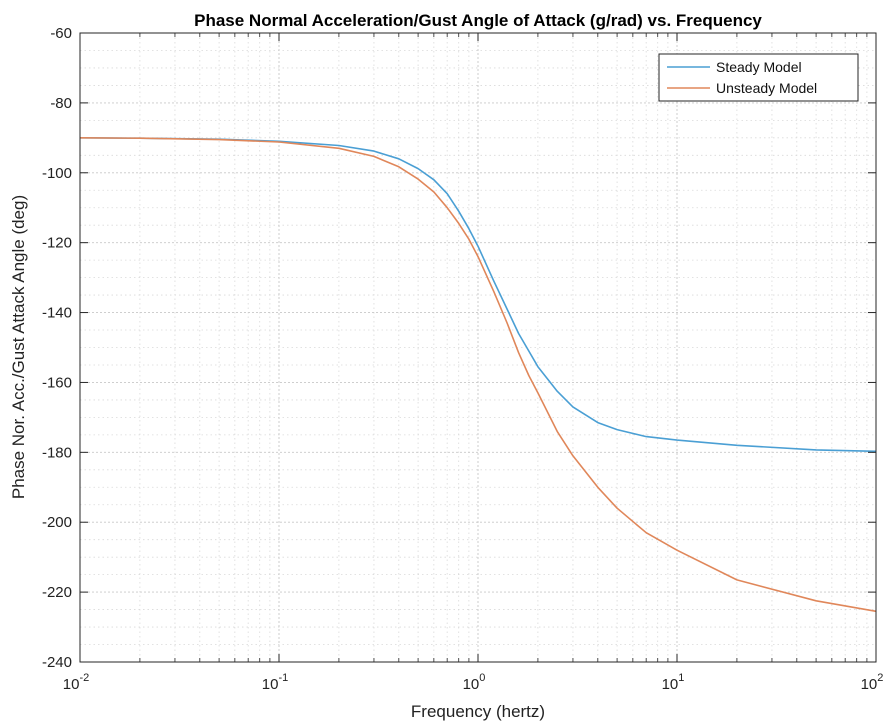  Describe the element at coordinates (478, 711) in the screenshot. I see `x-axis-label: Frequency (hertz)` at that location.